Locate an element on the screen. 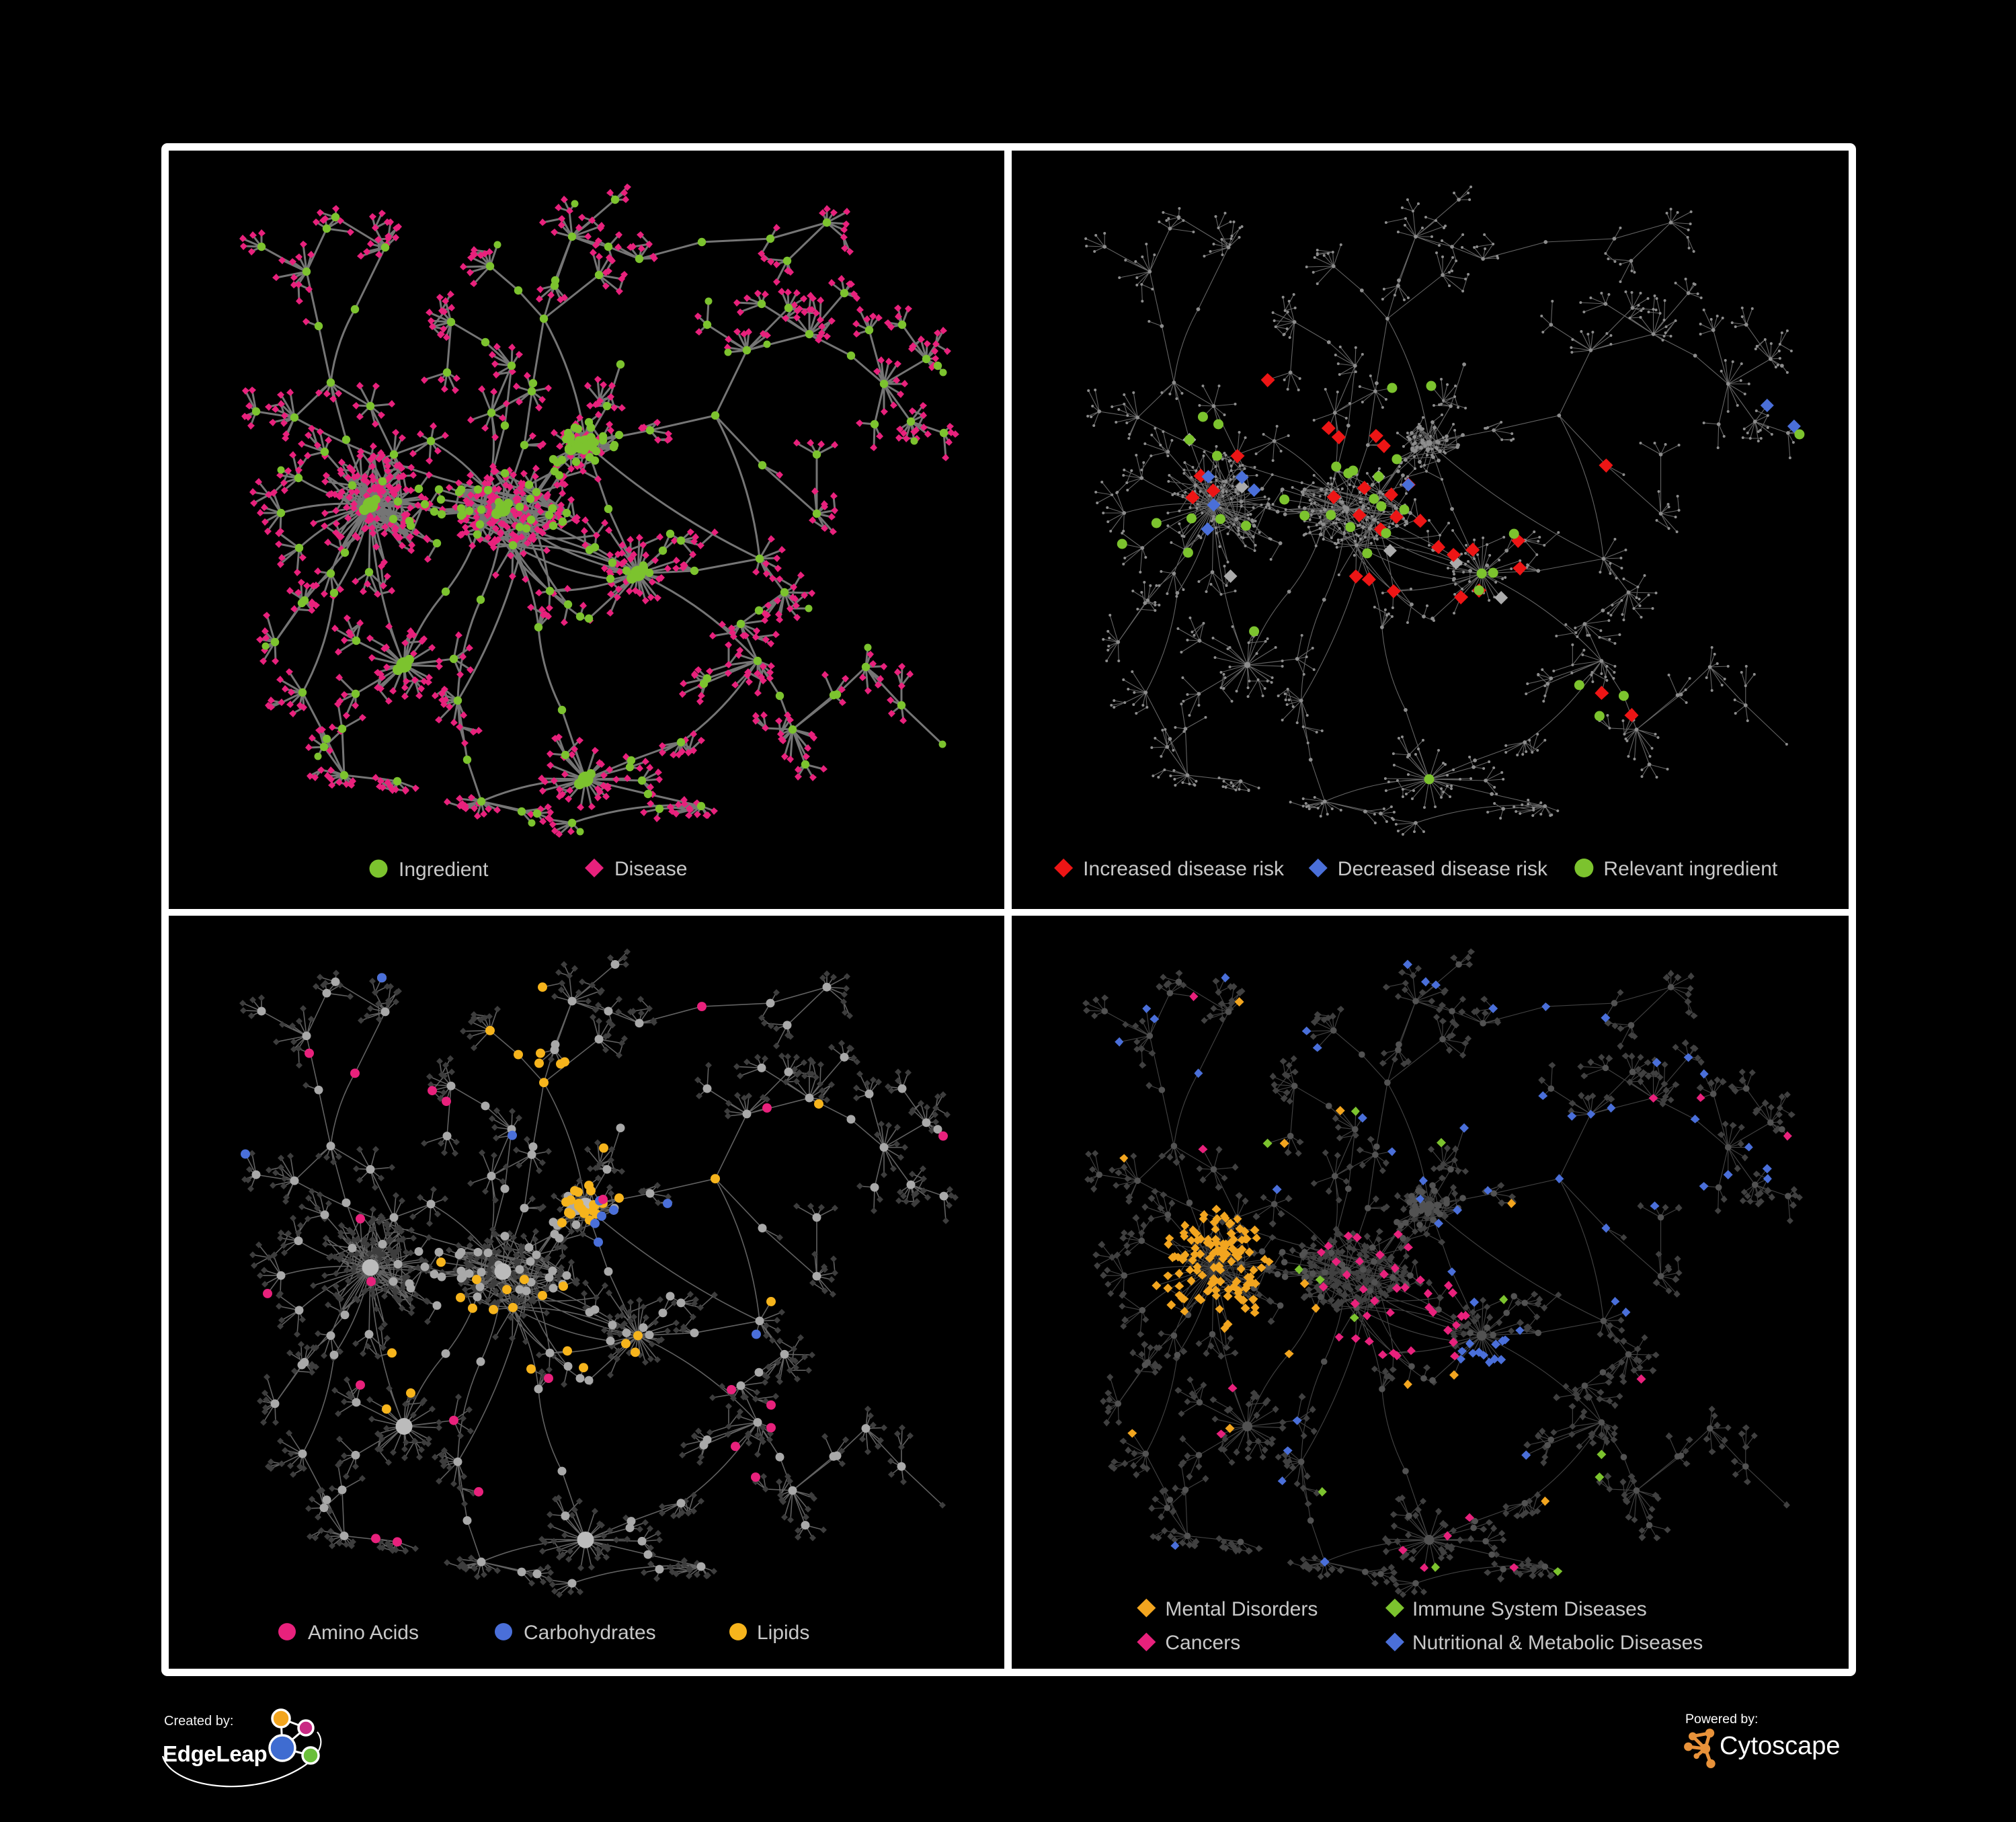 The image size is (2016, 1822). svg-text: Created by: is located at coordinates (198, 1721).